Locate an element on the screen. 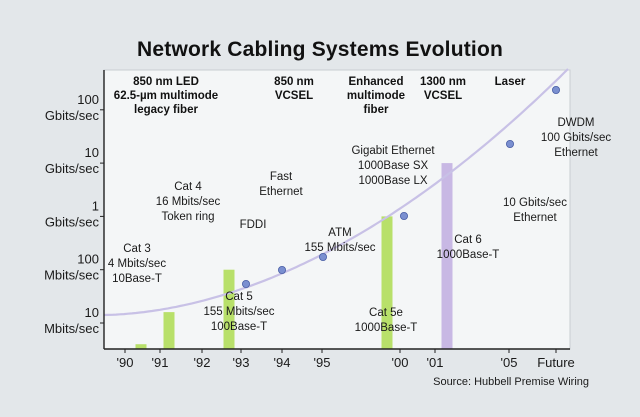  fiber-header: 1300 nm VCSEL is located at coordinates (443, 89).